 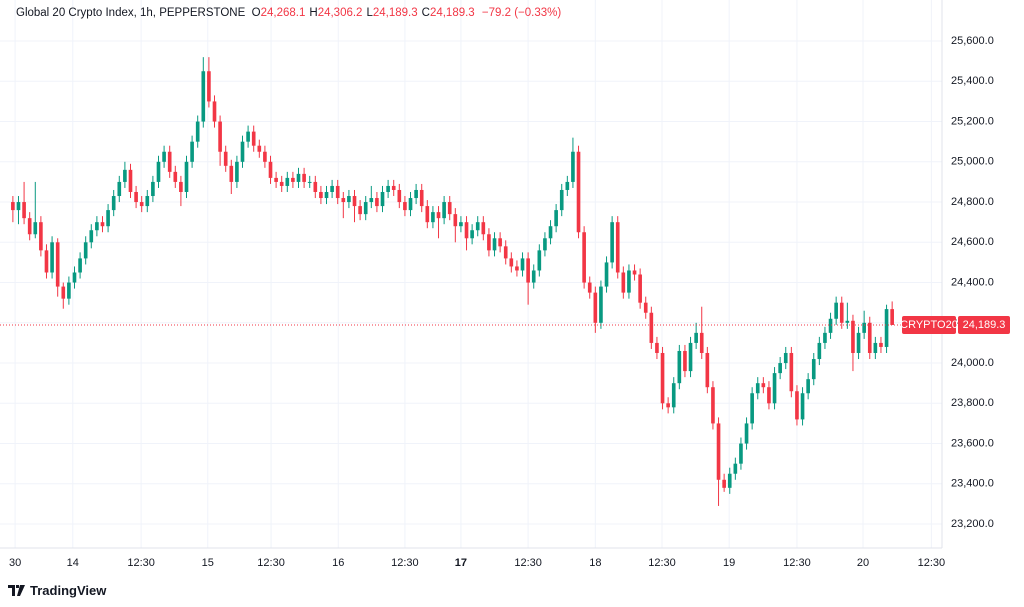 I want to click on ohlc-letter: C, so click(x=425, y=13).